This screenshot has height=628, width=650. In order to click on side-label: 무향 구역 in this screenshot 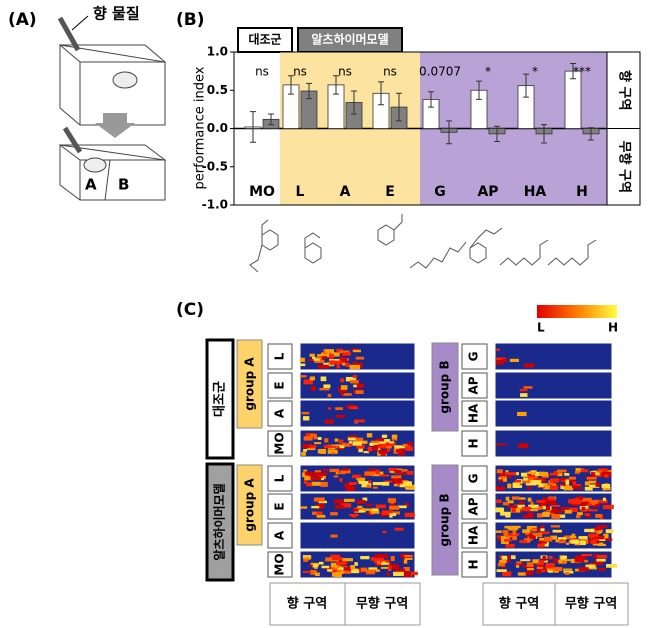, I will do `click(625, 167)`.